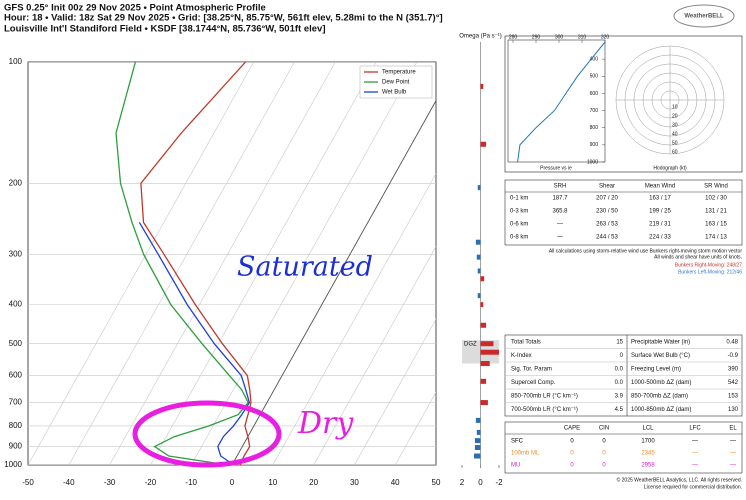 The width and height of the screenshot is (746, 500). What do you see at coordinates (16, 253) in the screenshot?
I see `y-tick-label: 300` at bounding box center [16, 253].